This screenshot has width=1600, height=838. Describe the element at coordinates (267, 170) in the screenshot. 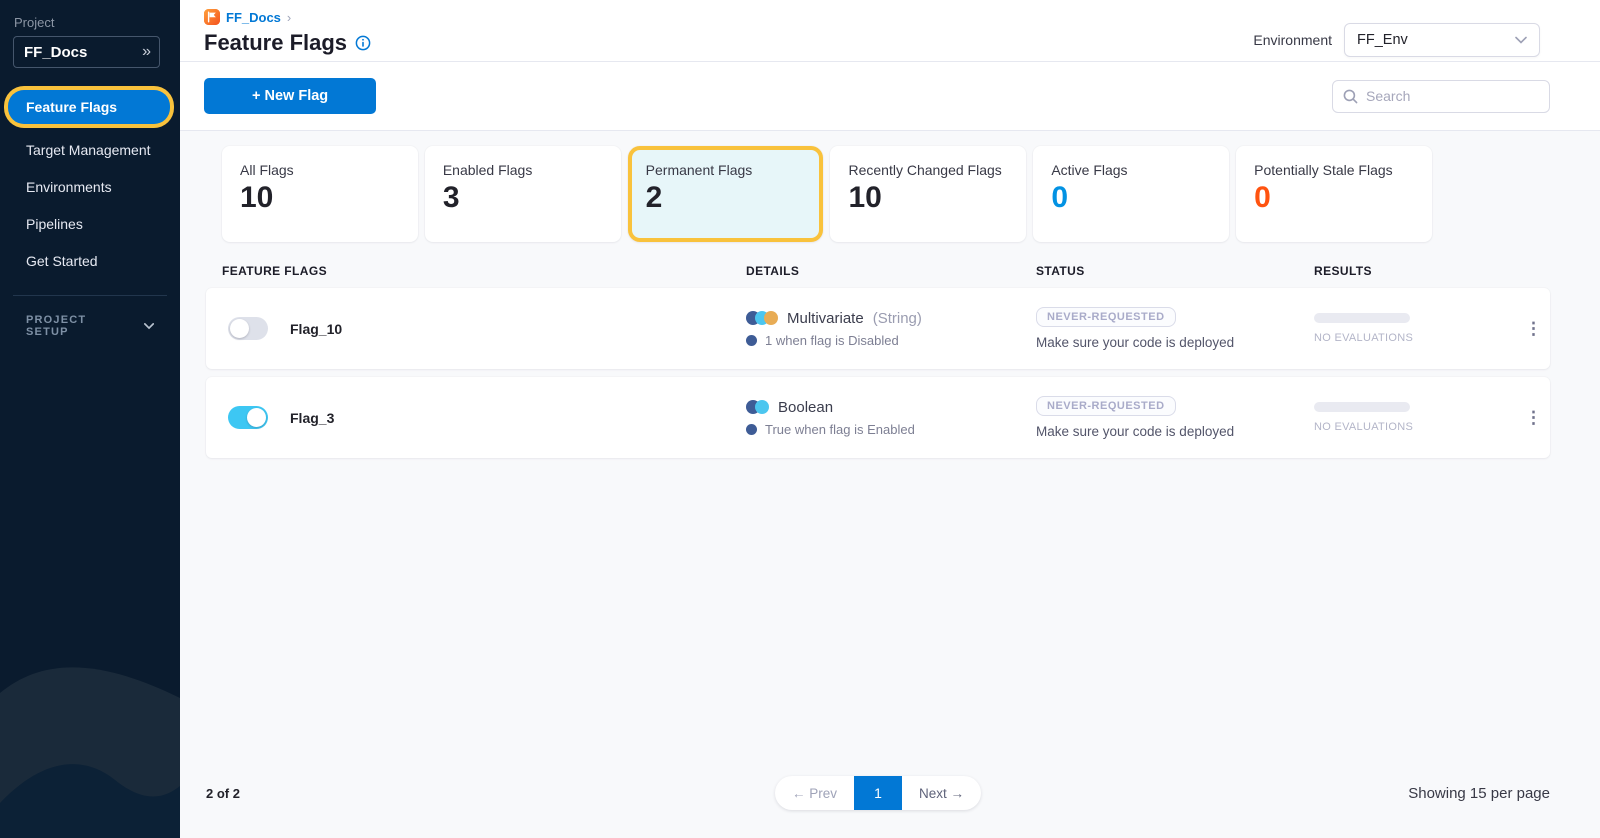

I see `stat-label: All Flags` at that location.